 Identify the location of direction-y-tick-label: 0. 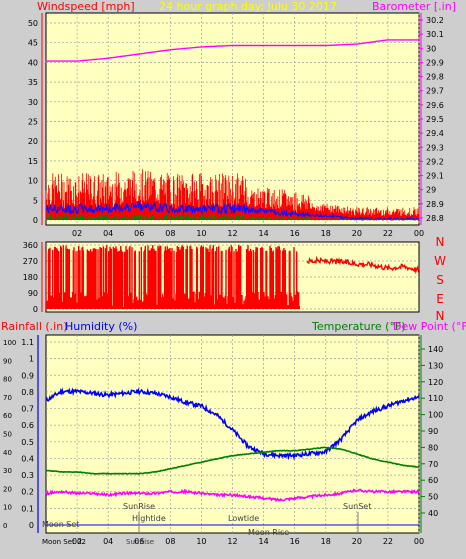
(35, 309).